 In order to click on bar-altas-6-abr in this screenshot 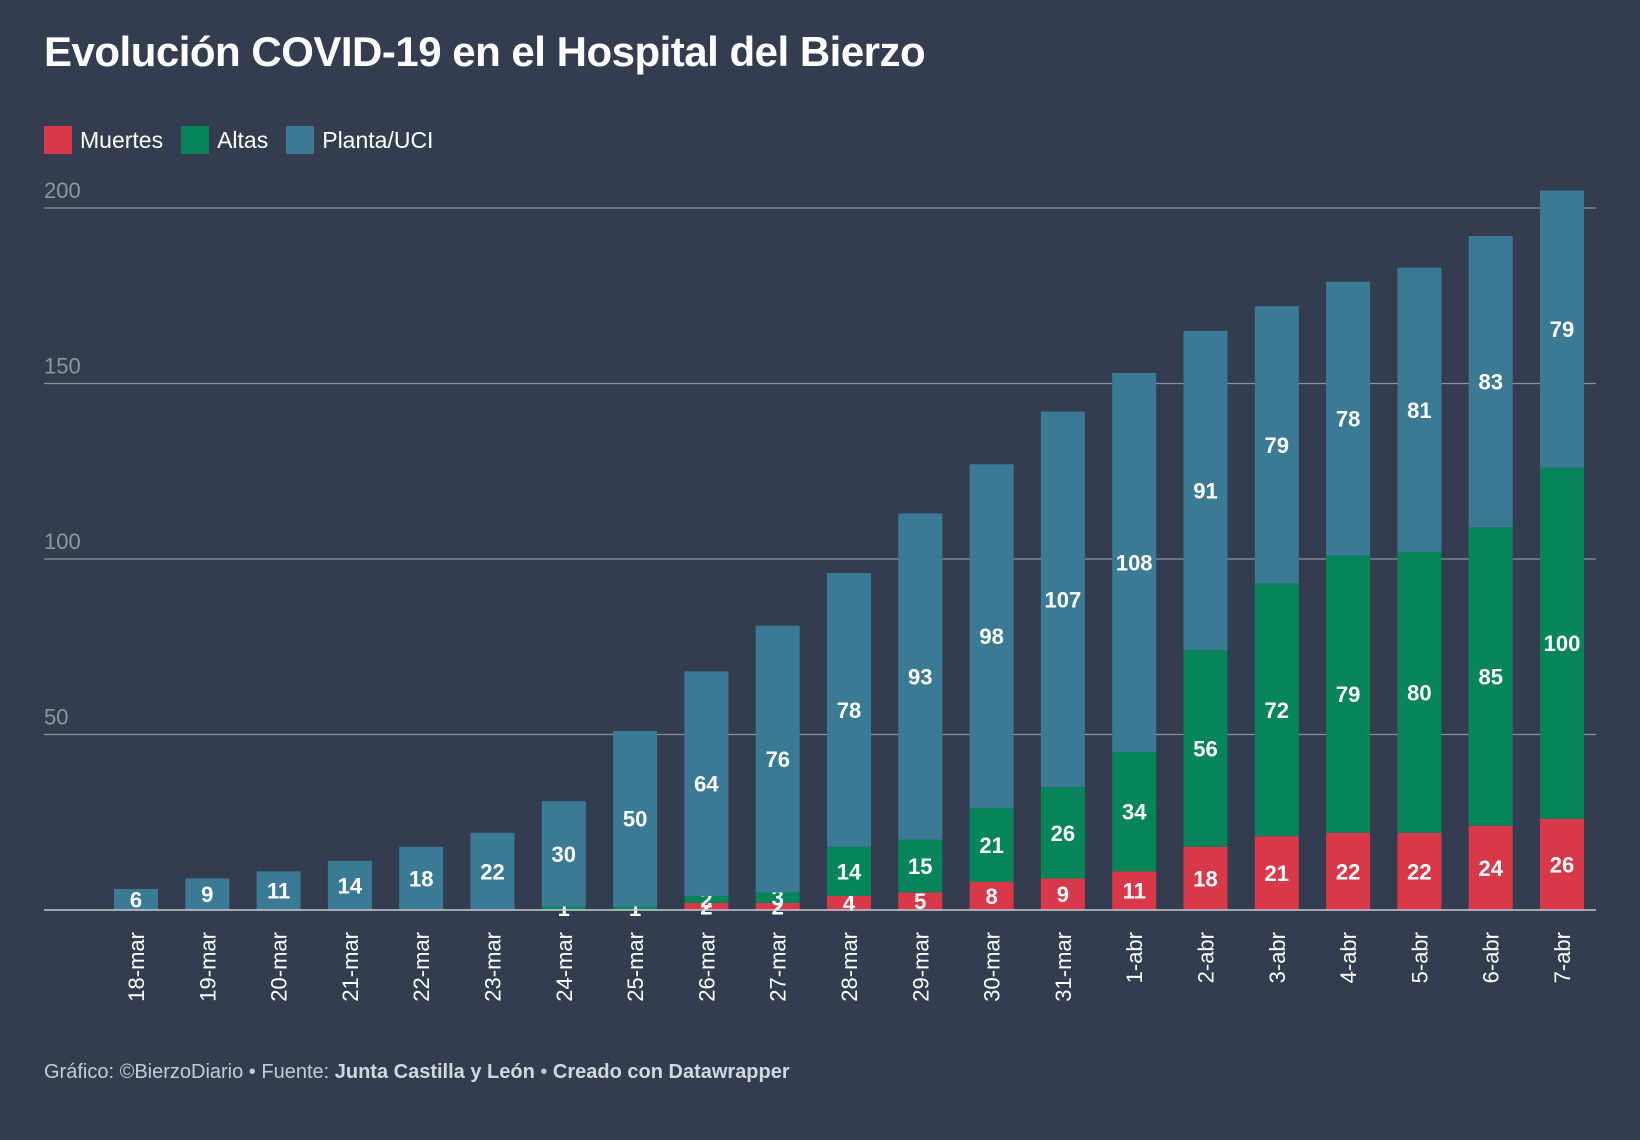, I will do `click(1490, 676)`.